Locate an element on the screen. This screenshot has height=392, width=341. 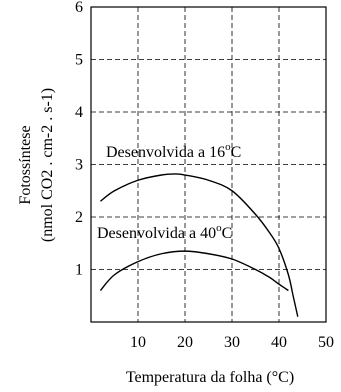
y-tick-label: 2 is located at coordinates (79, 217).